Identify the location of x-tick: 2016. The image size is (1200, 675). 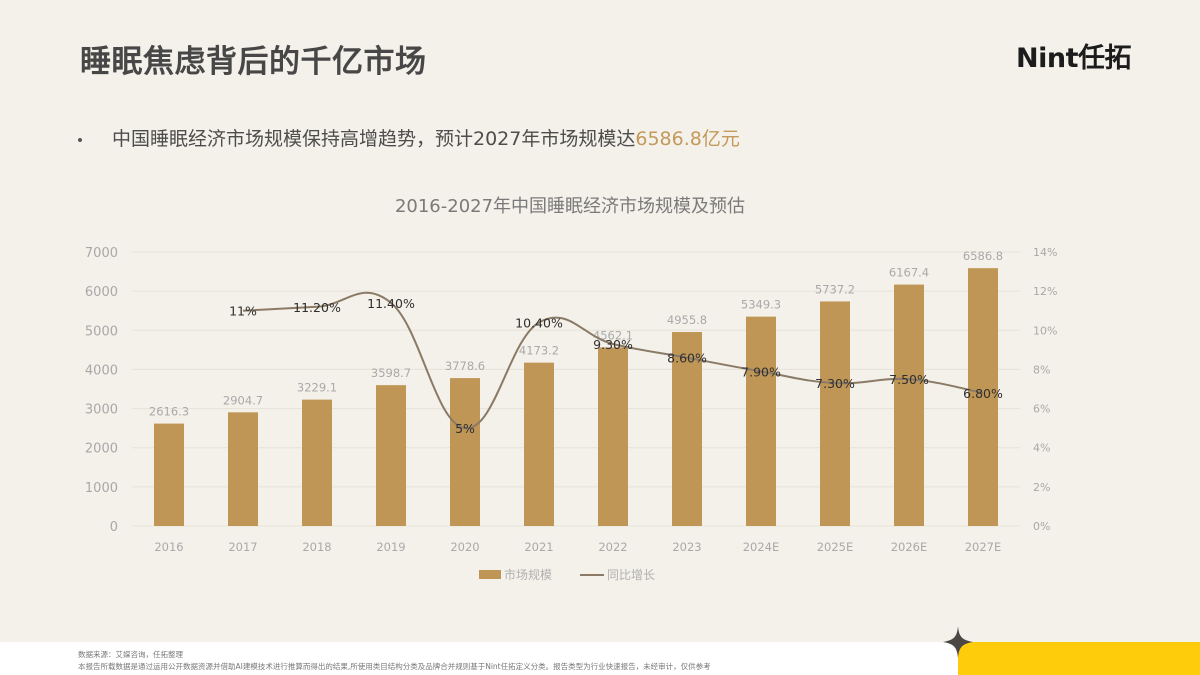
(168, 547).